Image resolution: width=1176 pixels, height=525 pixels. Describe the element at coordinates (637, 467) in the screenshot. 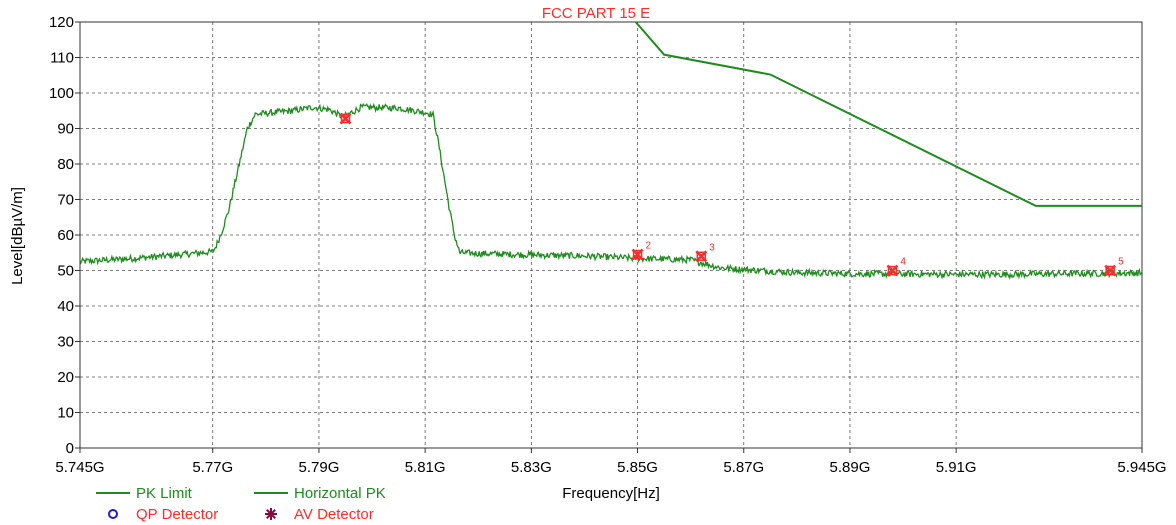

I see `x-tick-label: 5.85G` at that location.